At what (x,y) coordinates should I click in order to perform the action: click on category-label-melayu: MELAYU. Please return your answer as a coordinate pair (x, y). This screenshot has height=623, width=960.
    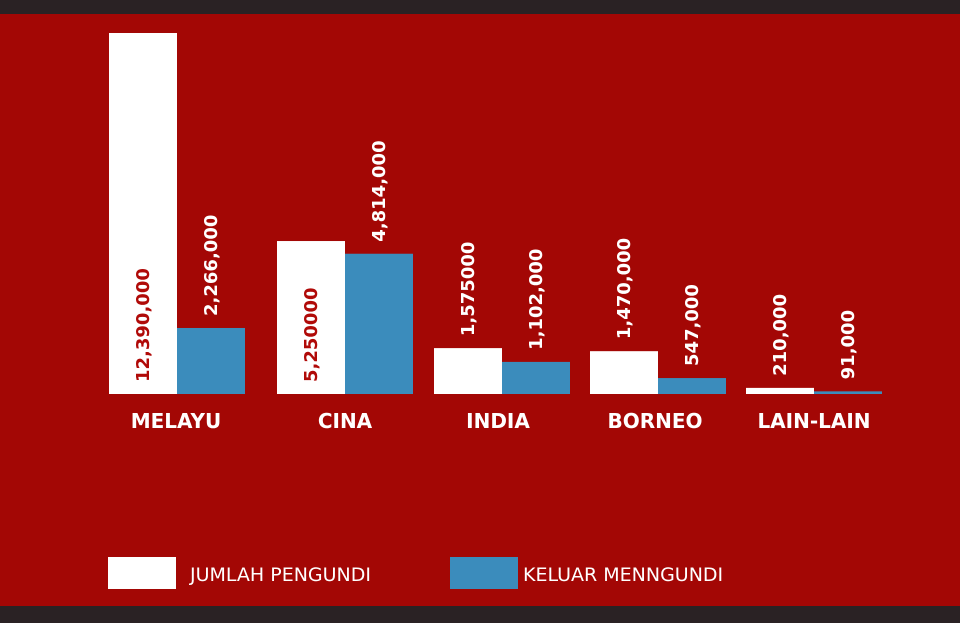
    Looking at the image, I should click on (176, 421).